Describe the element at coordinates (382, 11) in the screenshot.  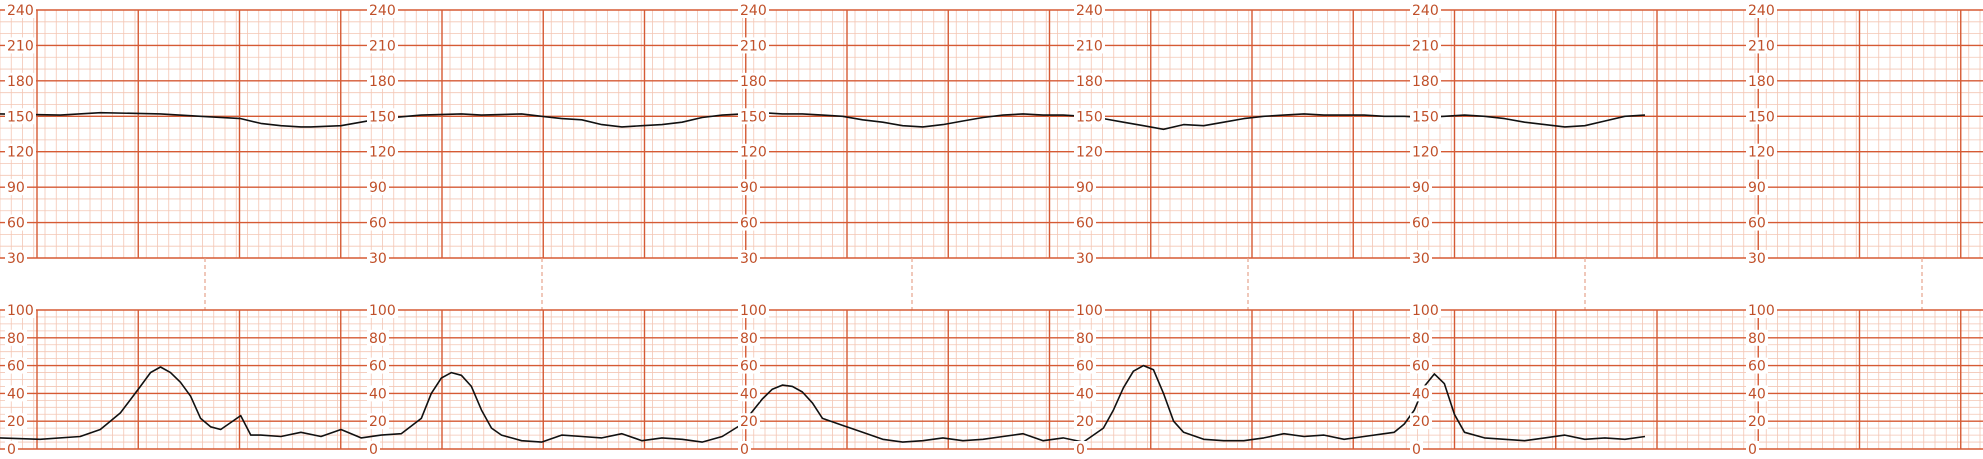
I see `fhr-tick-label: 240` at that location.